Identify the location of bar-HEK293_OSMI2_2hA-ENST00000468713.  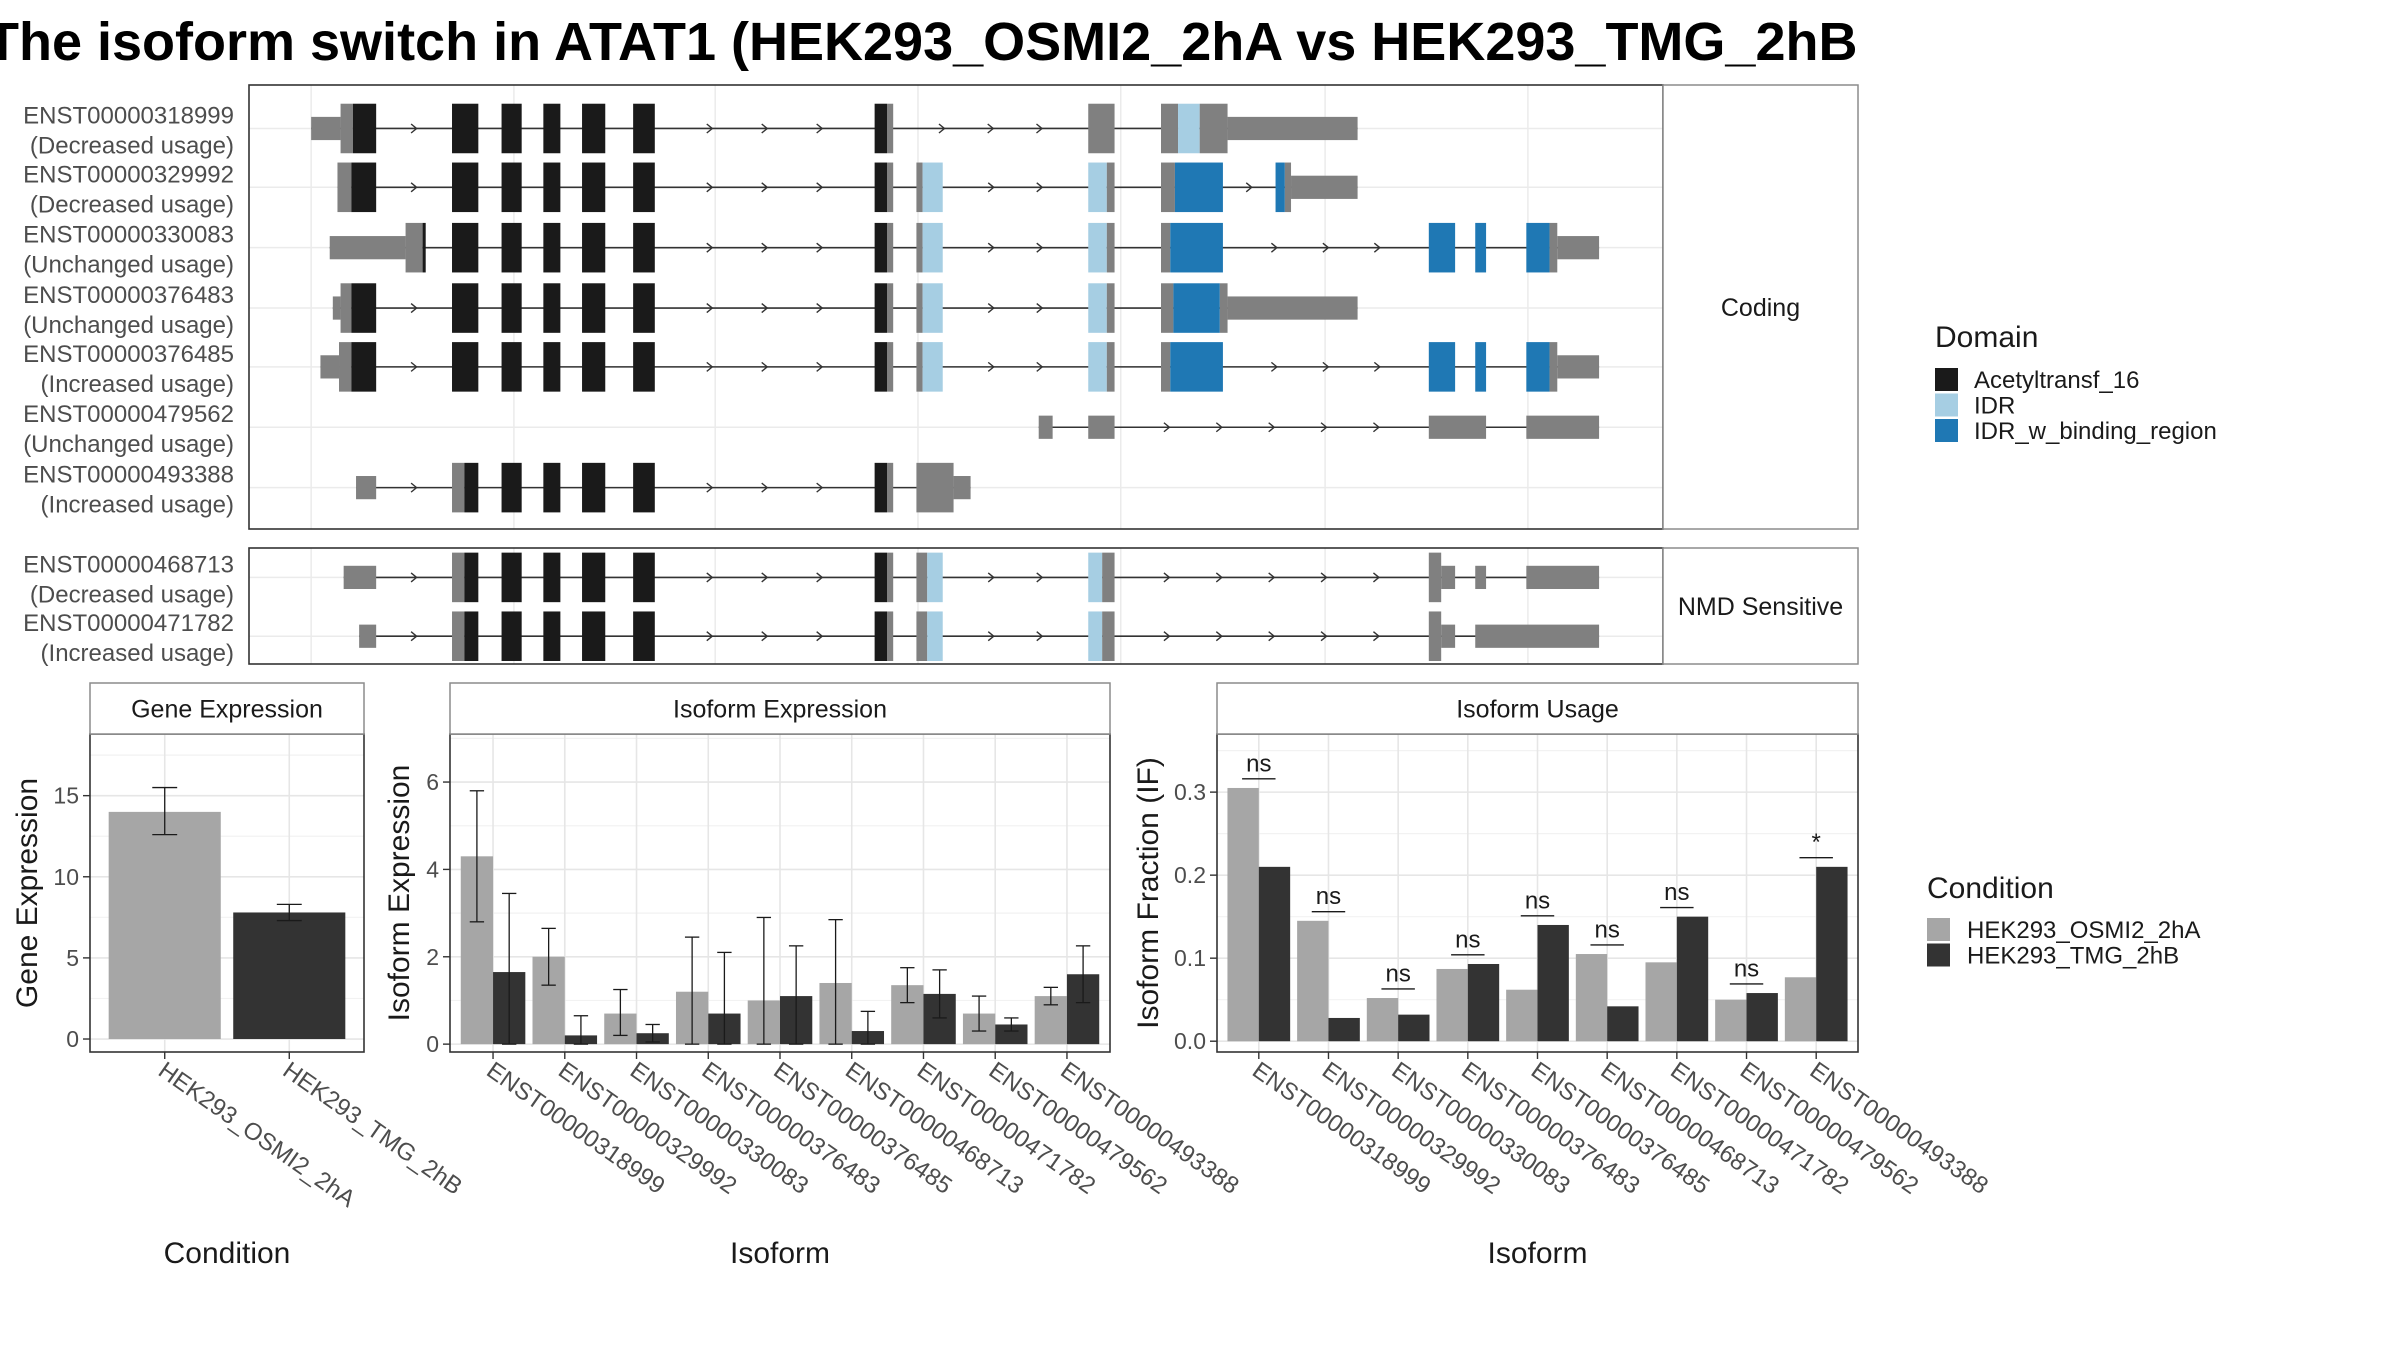
(1591, 998).